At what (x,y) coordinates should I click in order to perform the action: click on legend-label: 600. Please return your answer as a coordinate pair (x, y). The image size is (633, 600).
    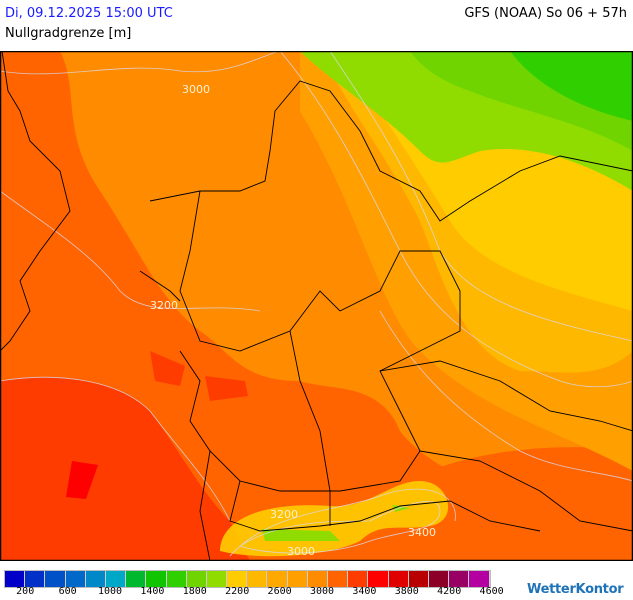
    Looking at the image, I should click on (67, 591).